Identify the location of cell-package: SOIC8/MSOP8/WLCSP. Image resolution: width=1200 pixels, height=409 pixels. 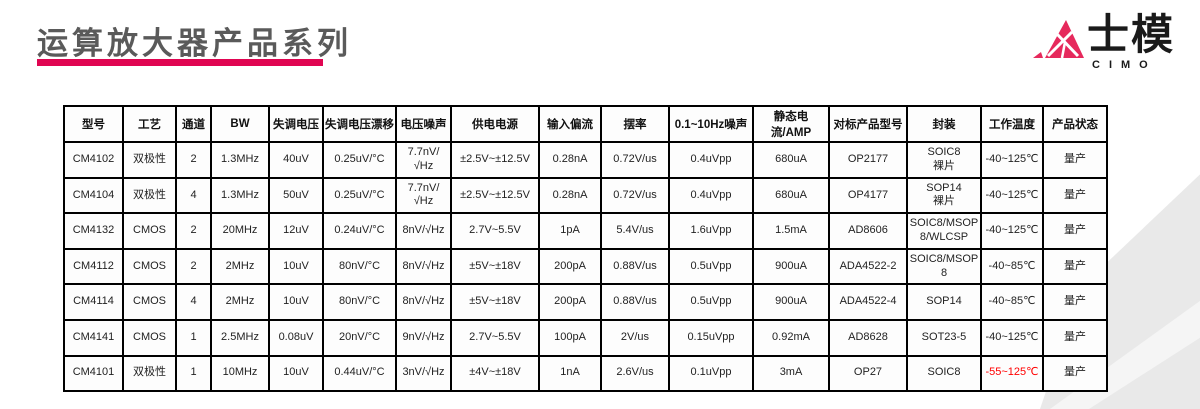
(944, 231).